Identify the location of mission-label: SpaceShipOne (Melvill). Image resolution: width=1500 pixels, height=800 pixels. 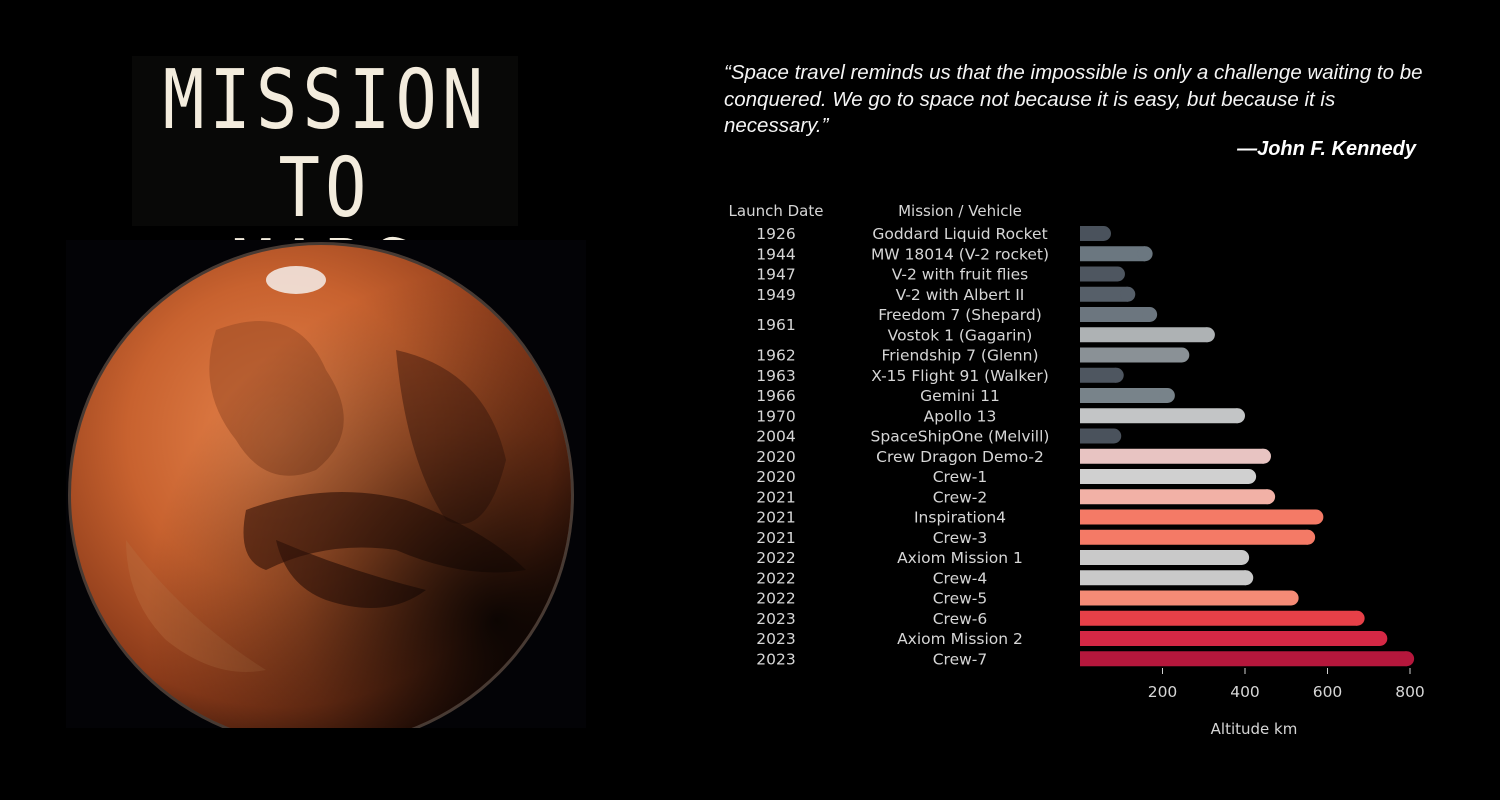
(960, 437).